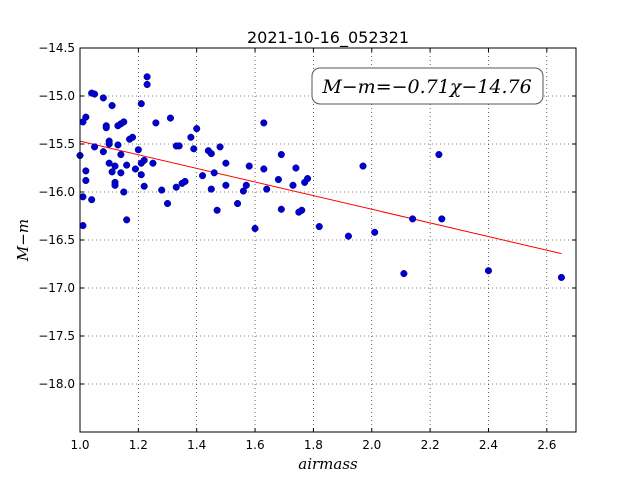 The width and height of the screenshot is (640, 480). I want to click on y-tick-label: −14.5, so click(56, 48).